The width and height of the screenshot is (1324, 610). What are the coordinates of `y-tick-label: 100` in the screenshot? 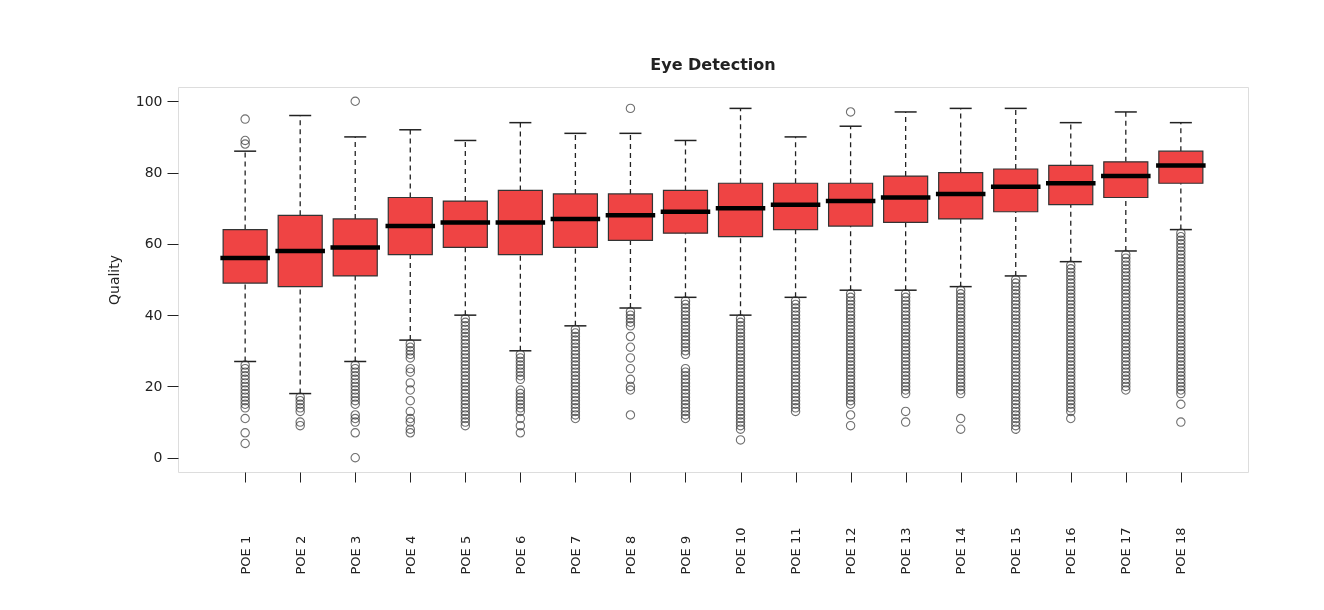 It's located at (149, 100).